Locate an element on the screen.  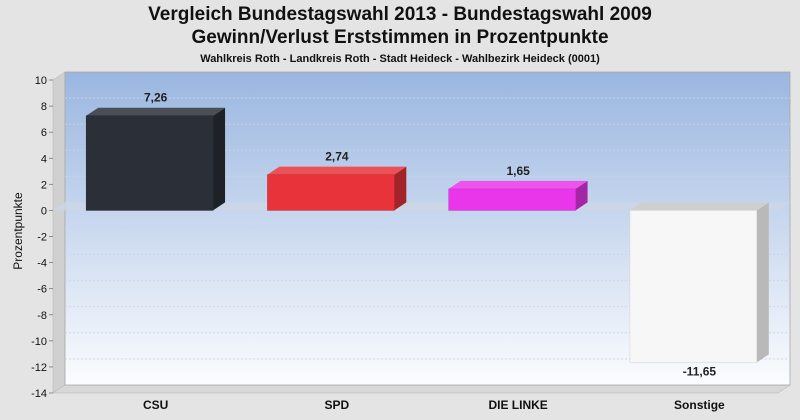
plot-side-wall is located at coordinates (59, 232).